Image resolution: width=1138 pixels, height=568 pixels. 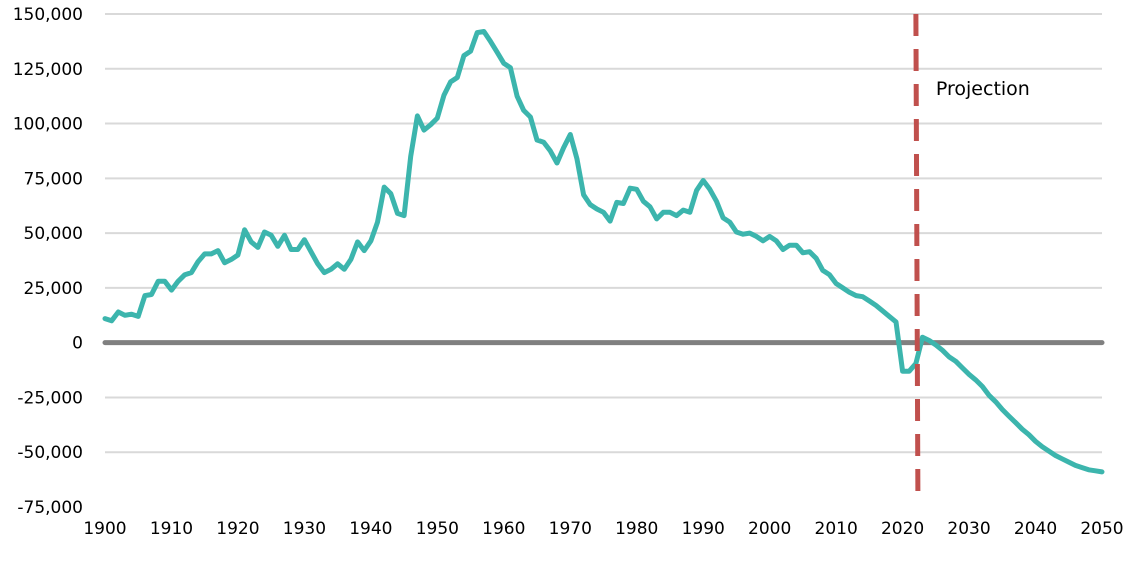 What do you see at coordinates (48, 70) in the screenshot?
I see `y-tick-label: 125,000` at bounding box center [48, 70].